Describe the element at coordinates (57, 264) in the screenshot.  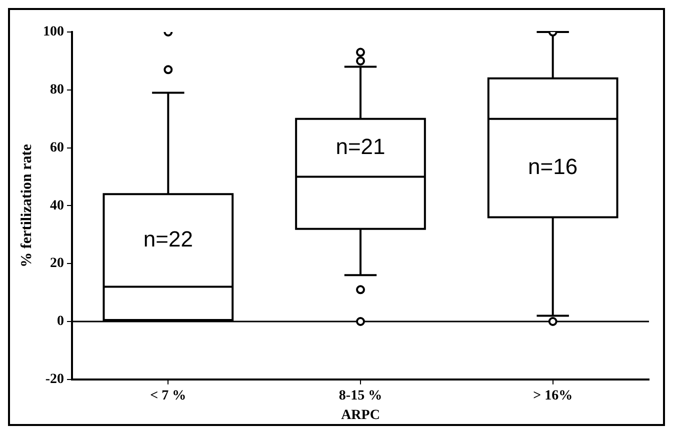
I see `y-tick-label: 20` at that location.